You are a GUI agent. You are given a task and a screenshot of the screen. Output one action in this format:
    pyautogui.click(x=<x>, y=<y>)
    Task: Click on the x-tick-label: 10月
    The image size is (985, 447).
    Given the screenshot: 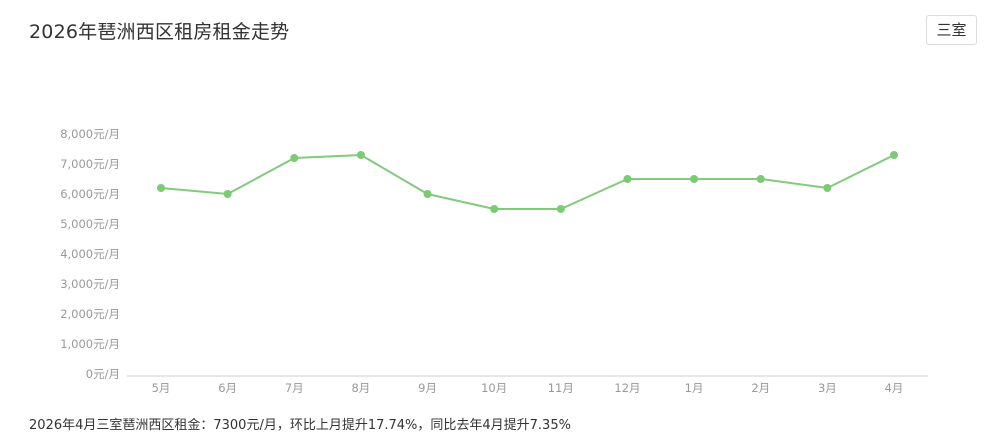 What is the action you would take?
    pyautogui.click(x=494, y=388)
    